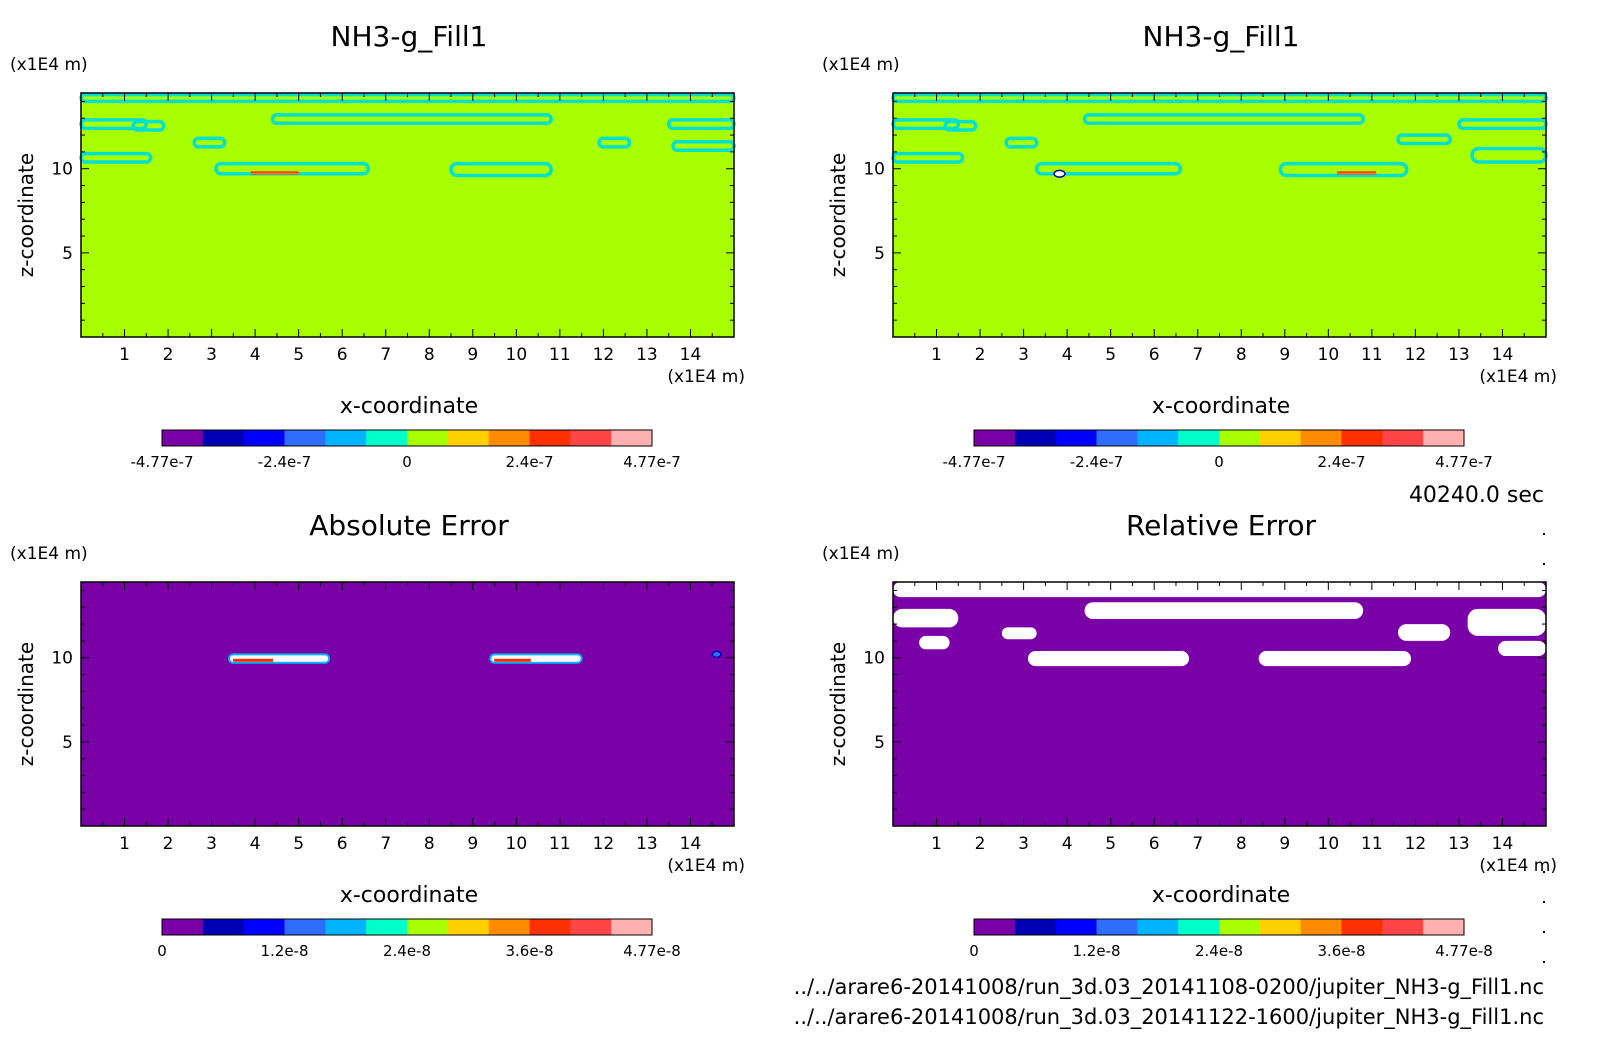 Image resolution: width=1604 pixels, height=1054 pixels. Describe the element at coordinates (409, 36) in the screenshot. I see `panel-title: NH3-g_Fill1` at that location.